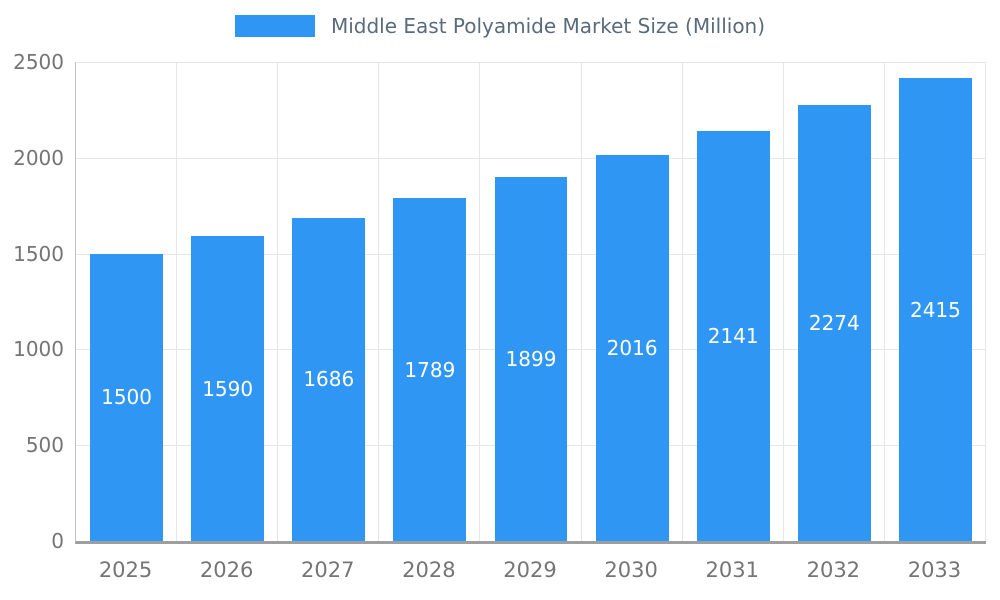 This screenshot has height=600, width=1000. I want to click on bar: 1500, so click(126, 397).